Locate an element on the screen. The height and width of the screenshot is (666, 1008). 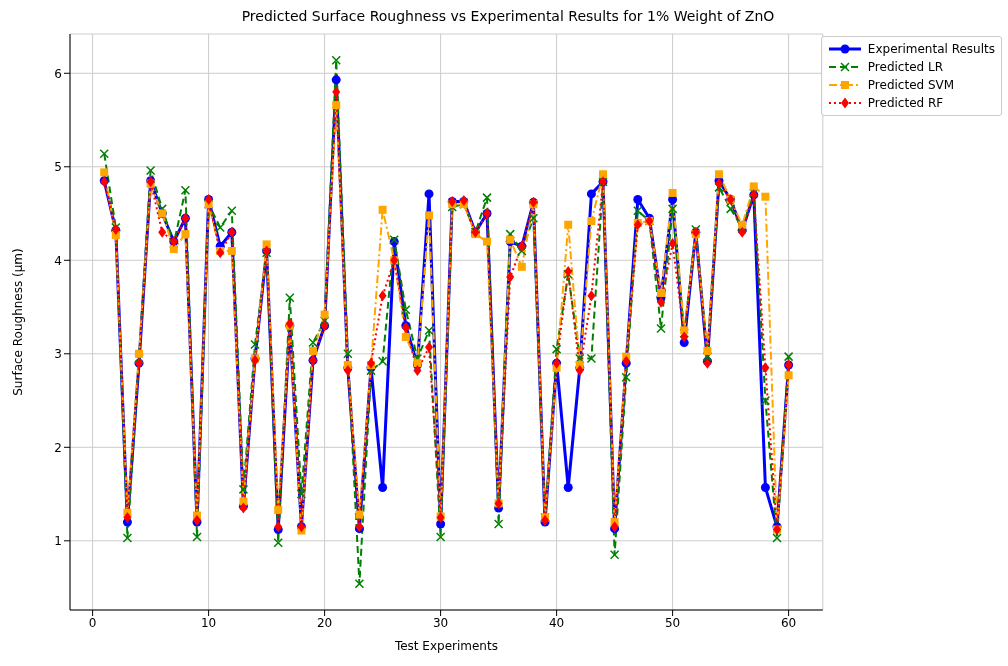
x-tick-label: 50 is located at coordinates (672, 622).